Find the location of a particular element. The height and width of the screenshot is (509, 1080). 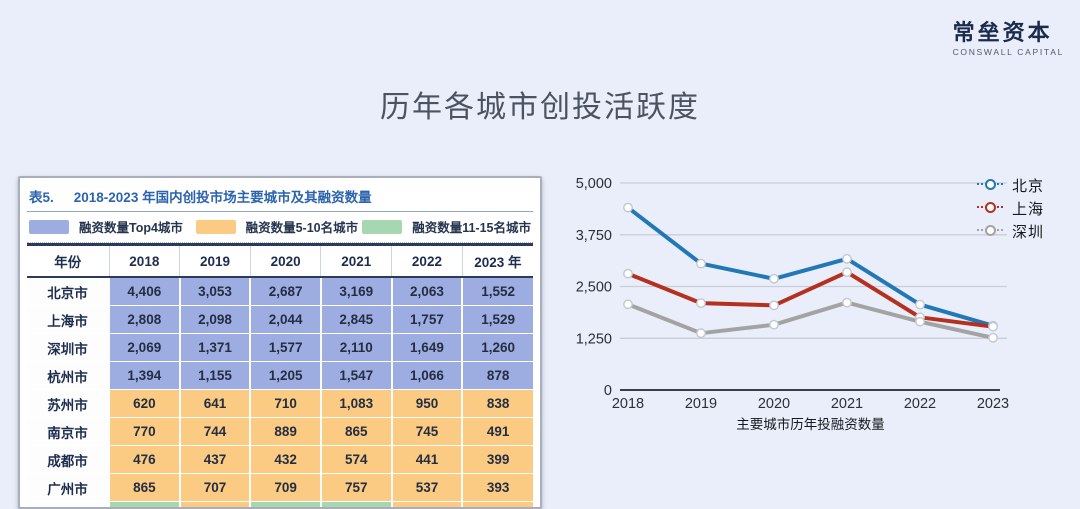

value-cell: 1,529 is located at coordinates (497, 319).